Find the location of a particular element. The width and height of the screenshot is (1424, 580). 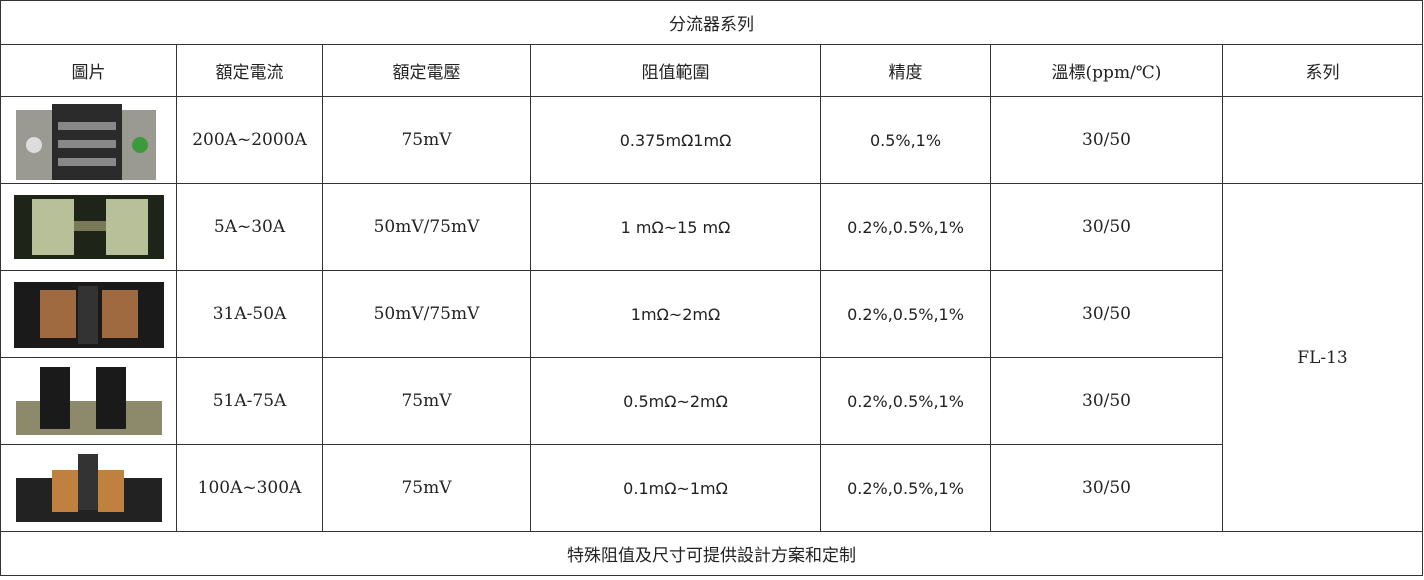

title-row: 分流器系列 is located at coordinates (712, 22).